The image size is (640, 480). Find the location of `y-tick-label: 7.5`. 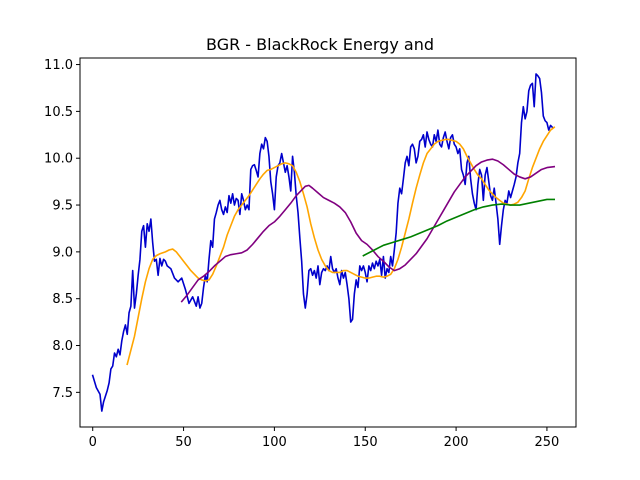

y-tick-label: 7.5 is located at coordinates (62, 393).